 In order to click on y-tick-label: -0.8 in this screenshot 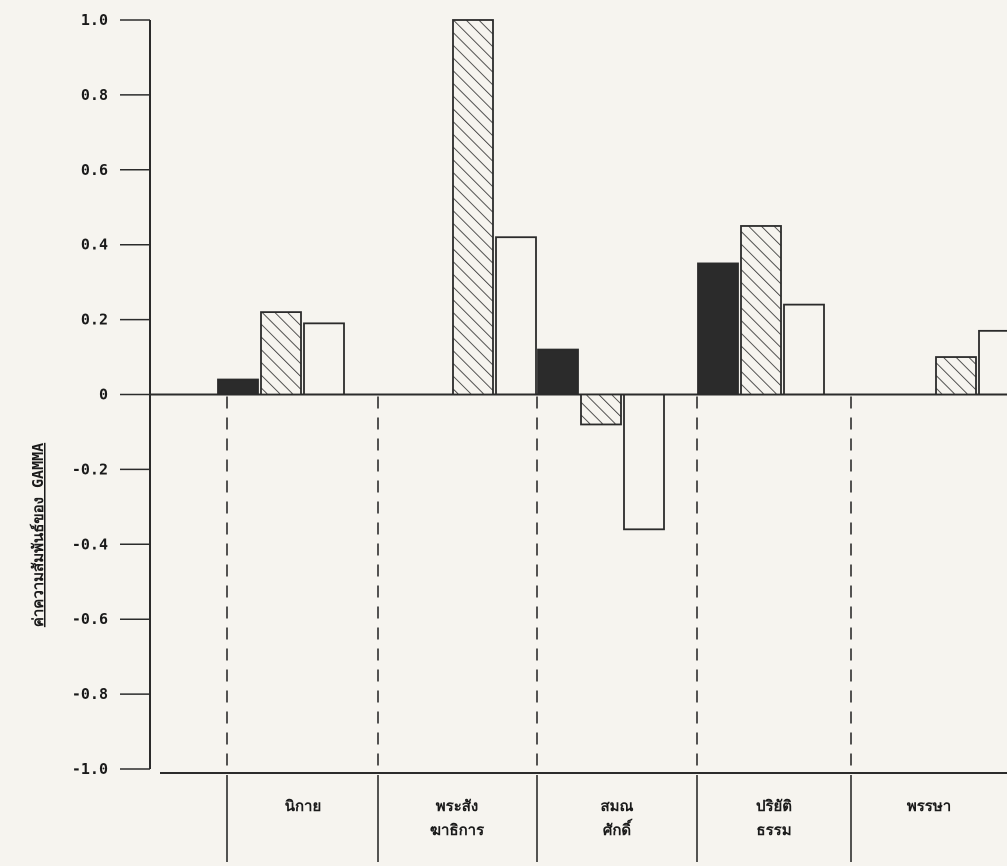, I will do `click(90, 694)`.